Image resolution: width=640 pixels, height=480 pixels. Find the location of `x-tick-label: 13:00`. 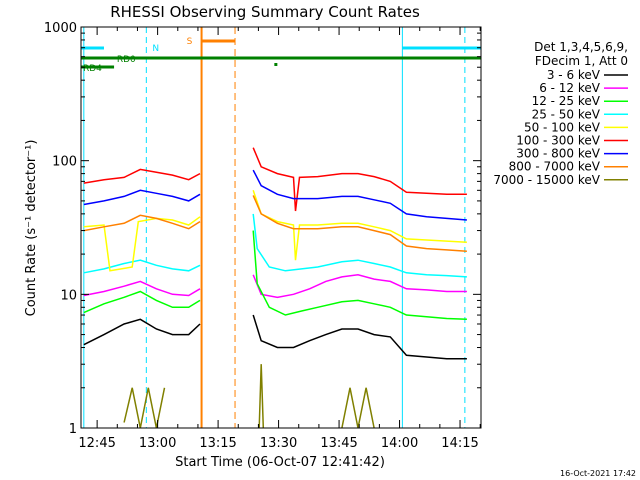

x-tick-label: 13:00 is located at coordinates (157, 443).